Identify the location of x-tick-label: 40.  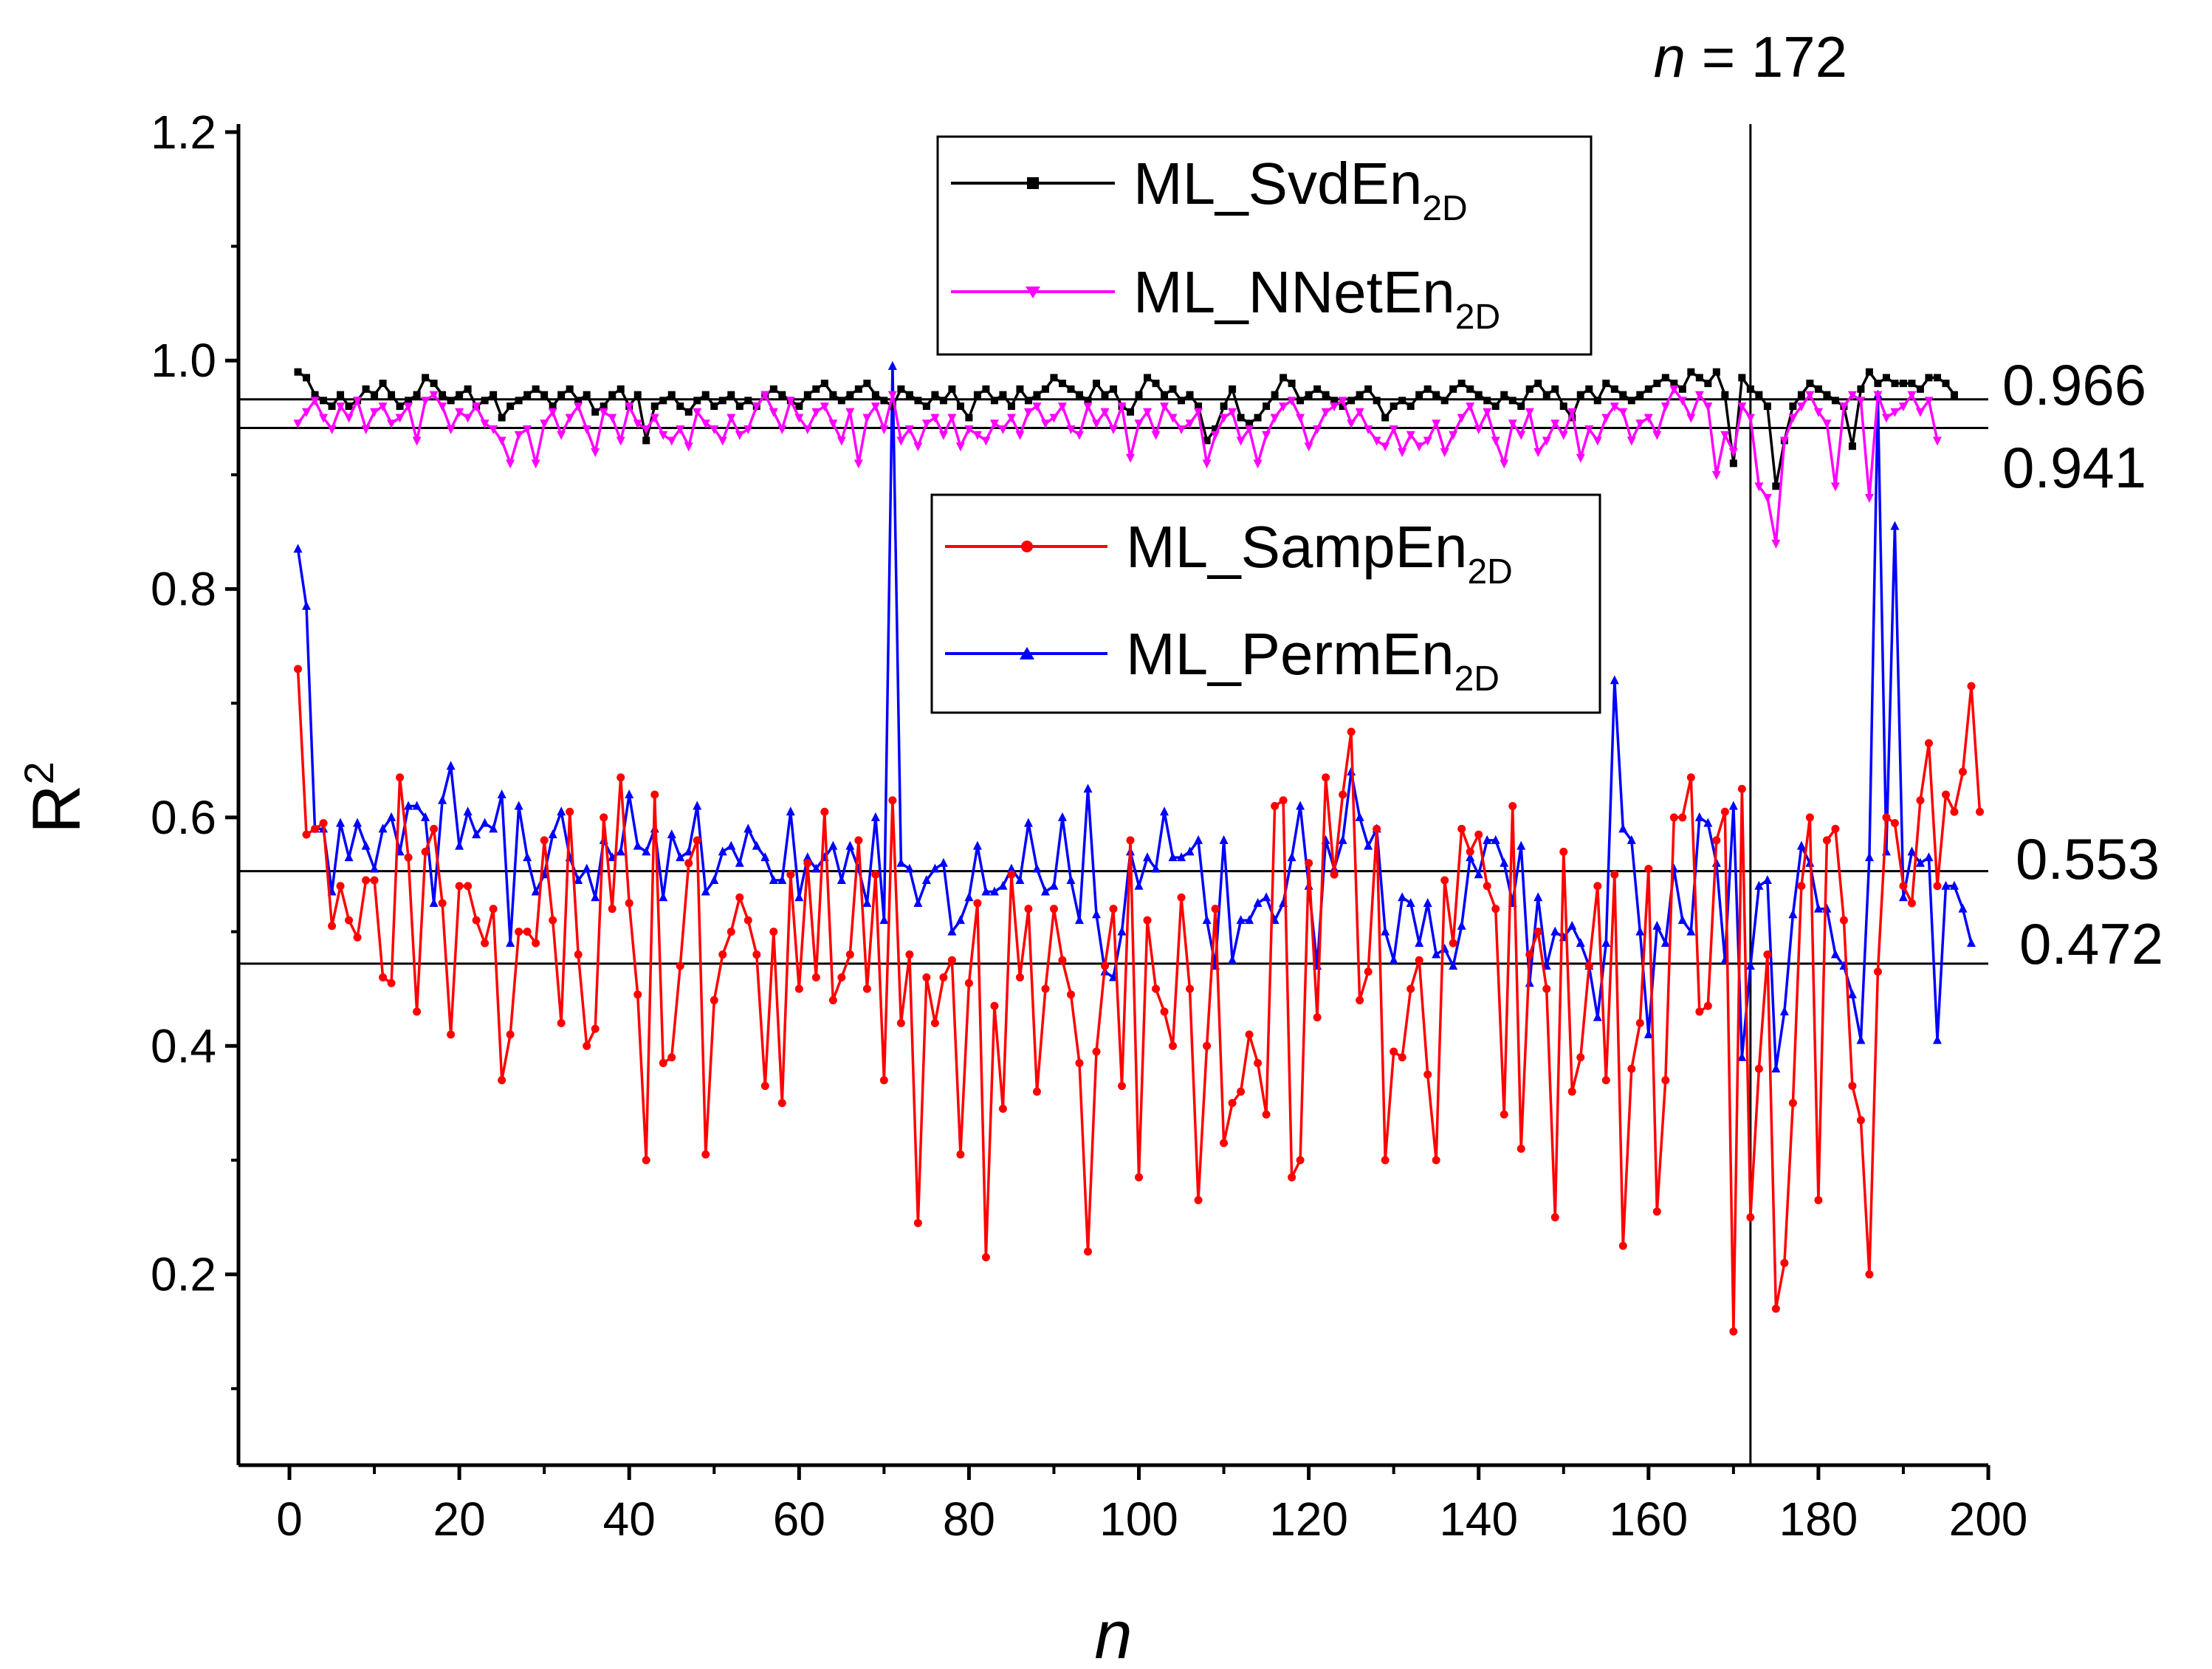
(629, 1519).